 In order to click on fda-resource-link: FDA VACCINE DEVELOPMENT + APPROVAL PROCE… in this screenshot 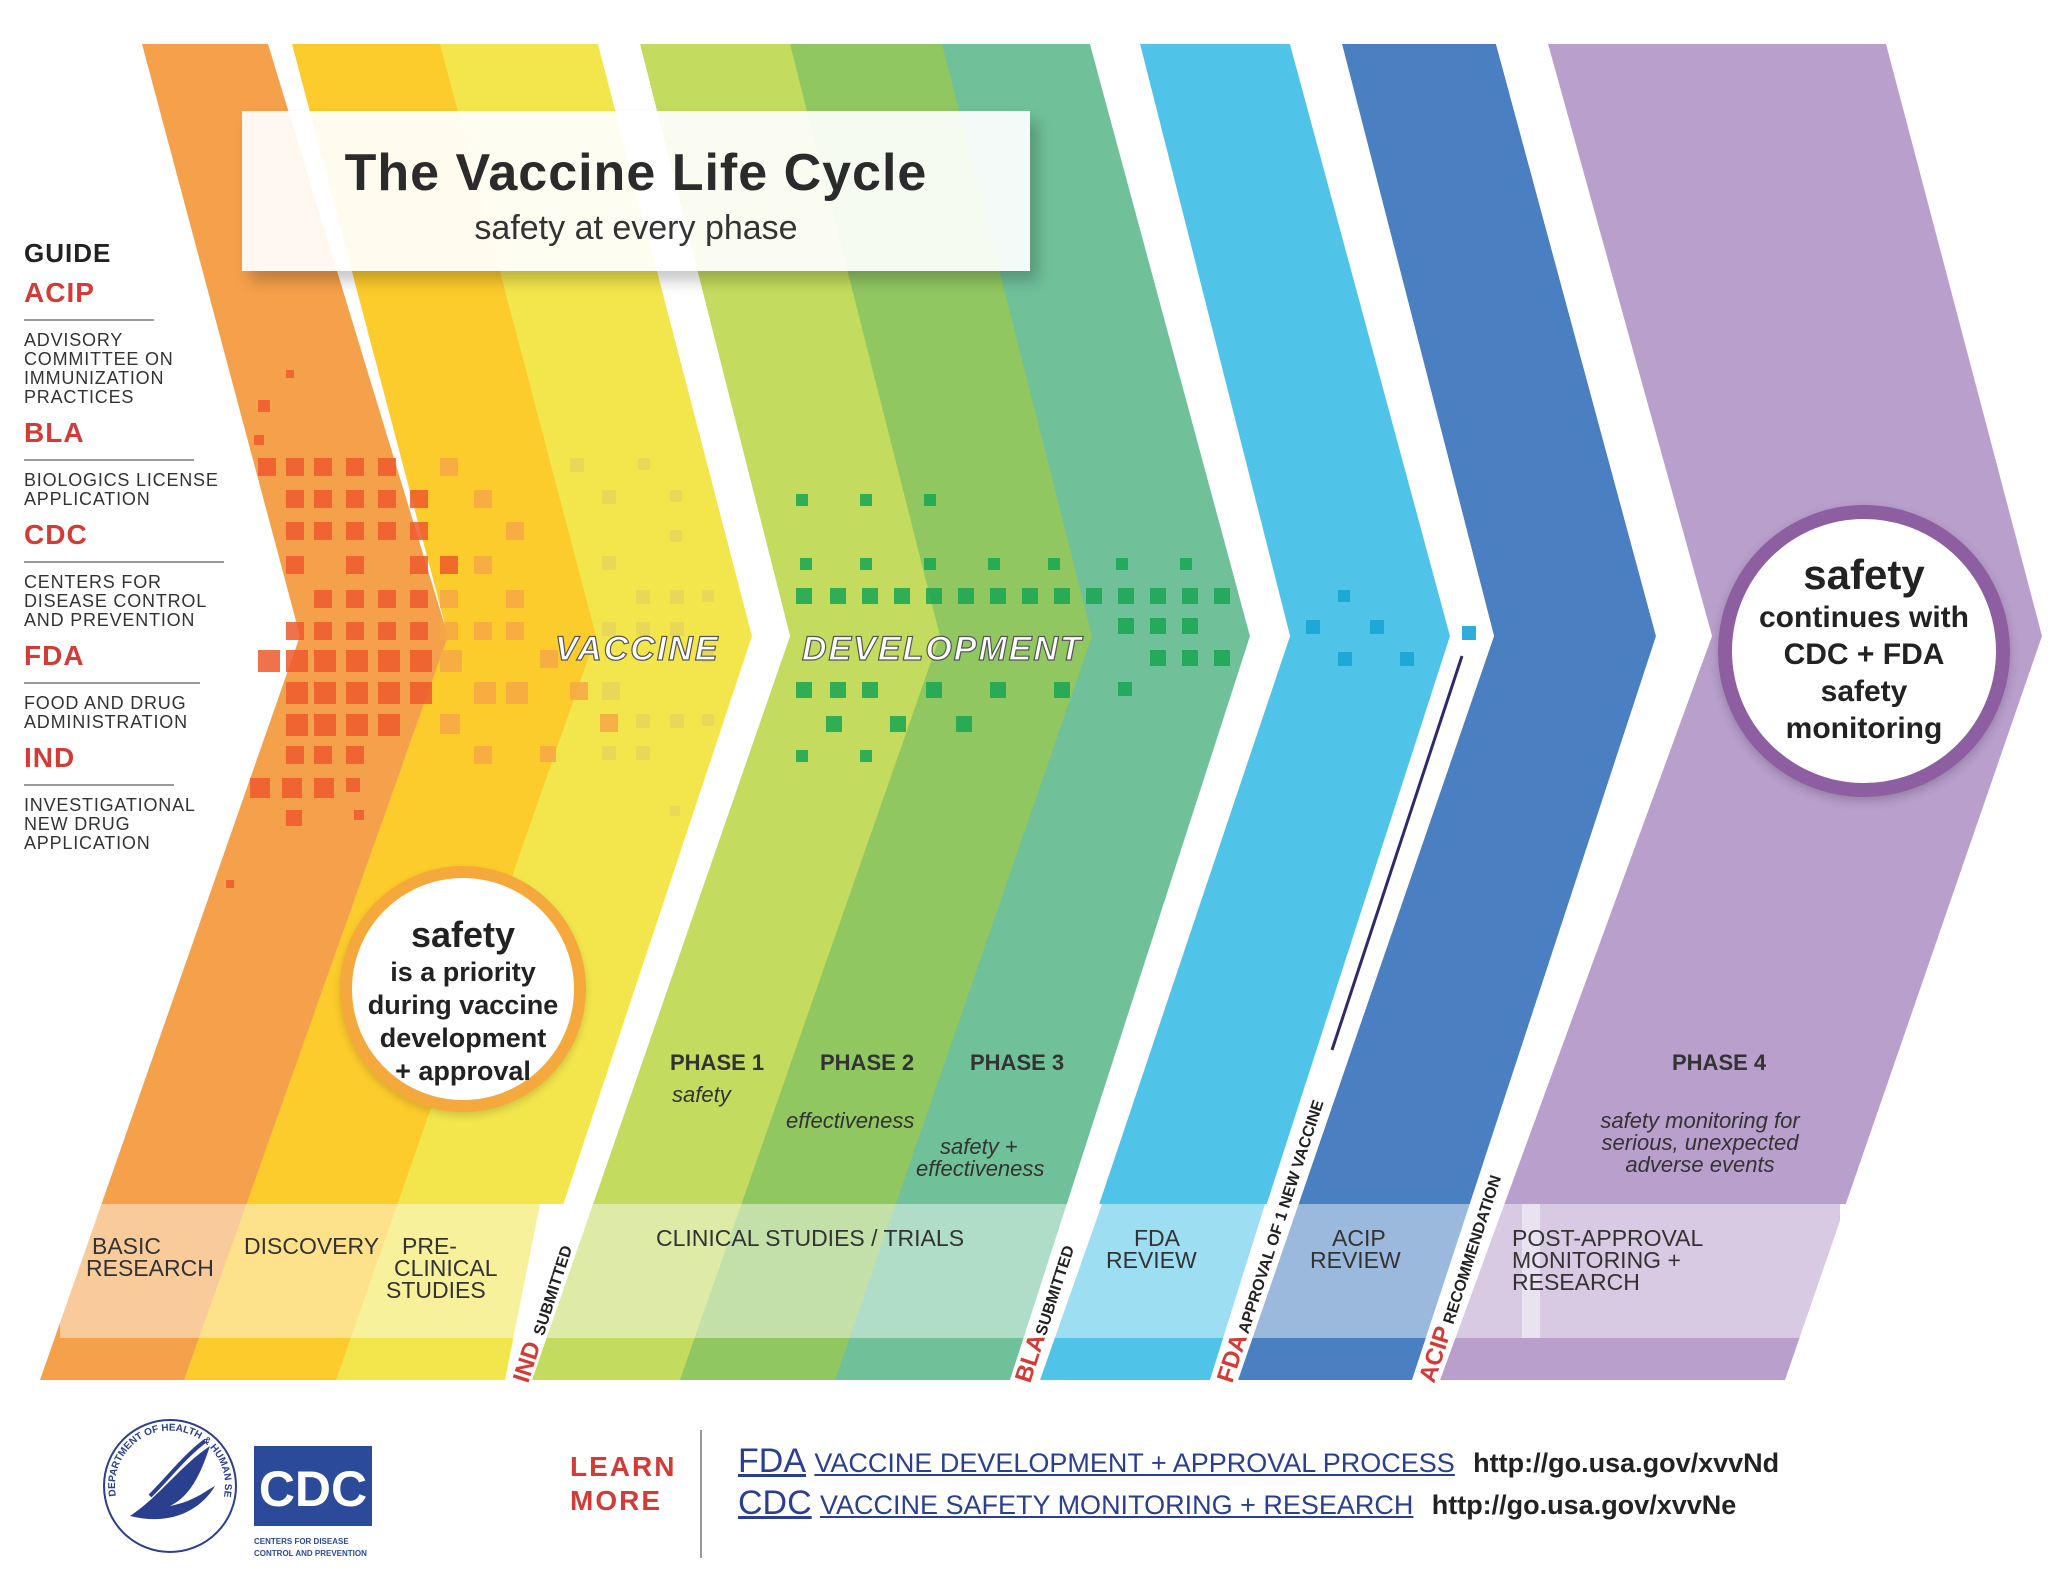, I will do `click(1258, 1461)`.